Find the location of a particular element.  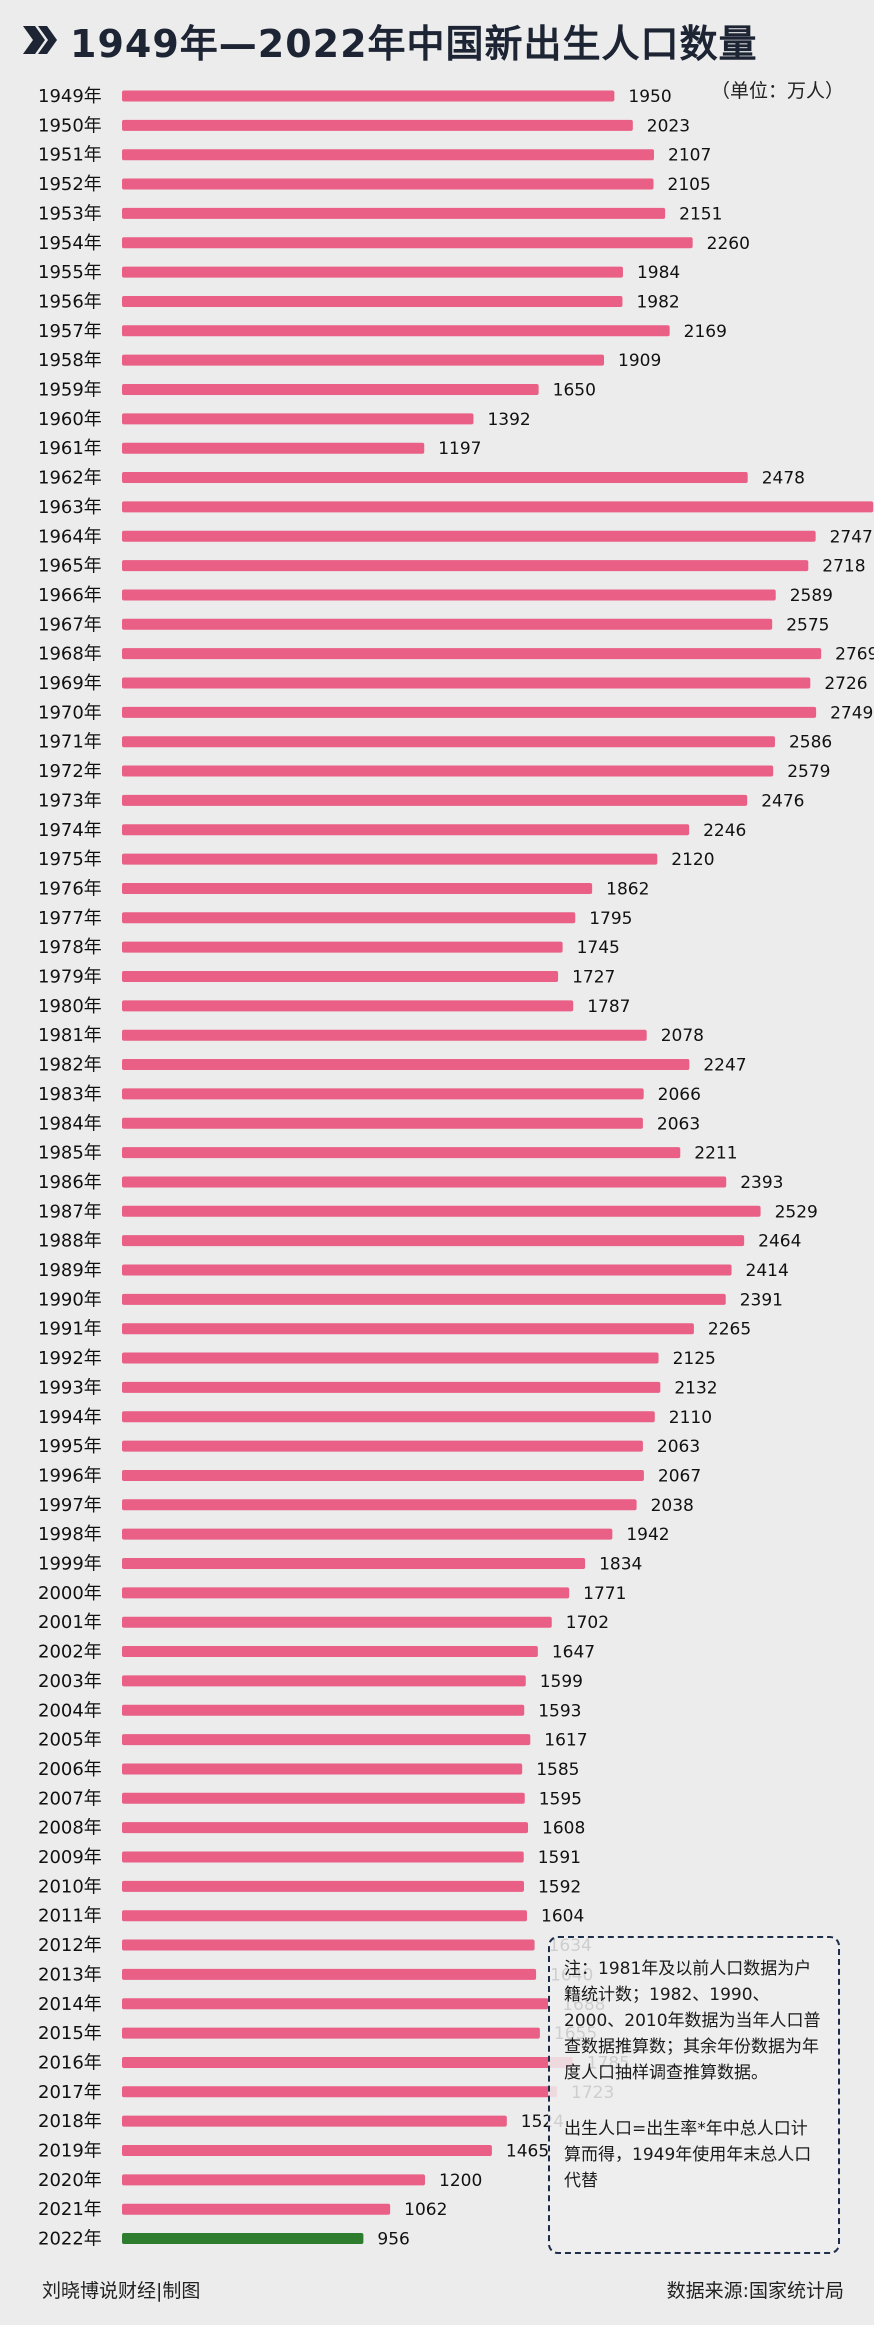

value-label: 1702 is located at coordinates (587, 1623).